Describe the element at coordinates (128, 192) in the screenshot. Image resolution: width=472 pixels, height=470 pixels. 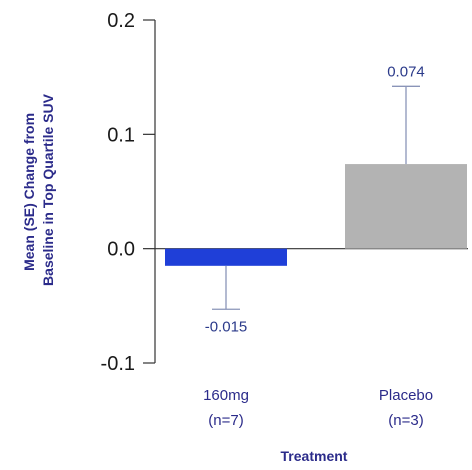
I see `y-axis: -0.1 0.0 0.1 0.2` at that location.